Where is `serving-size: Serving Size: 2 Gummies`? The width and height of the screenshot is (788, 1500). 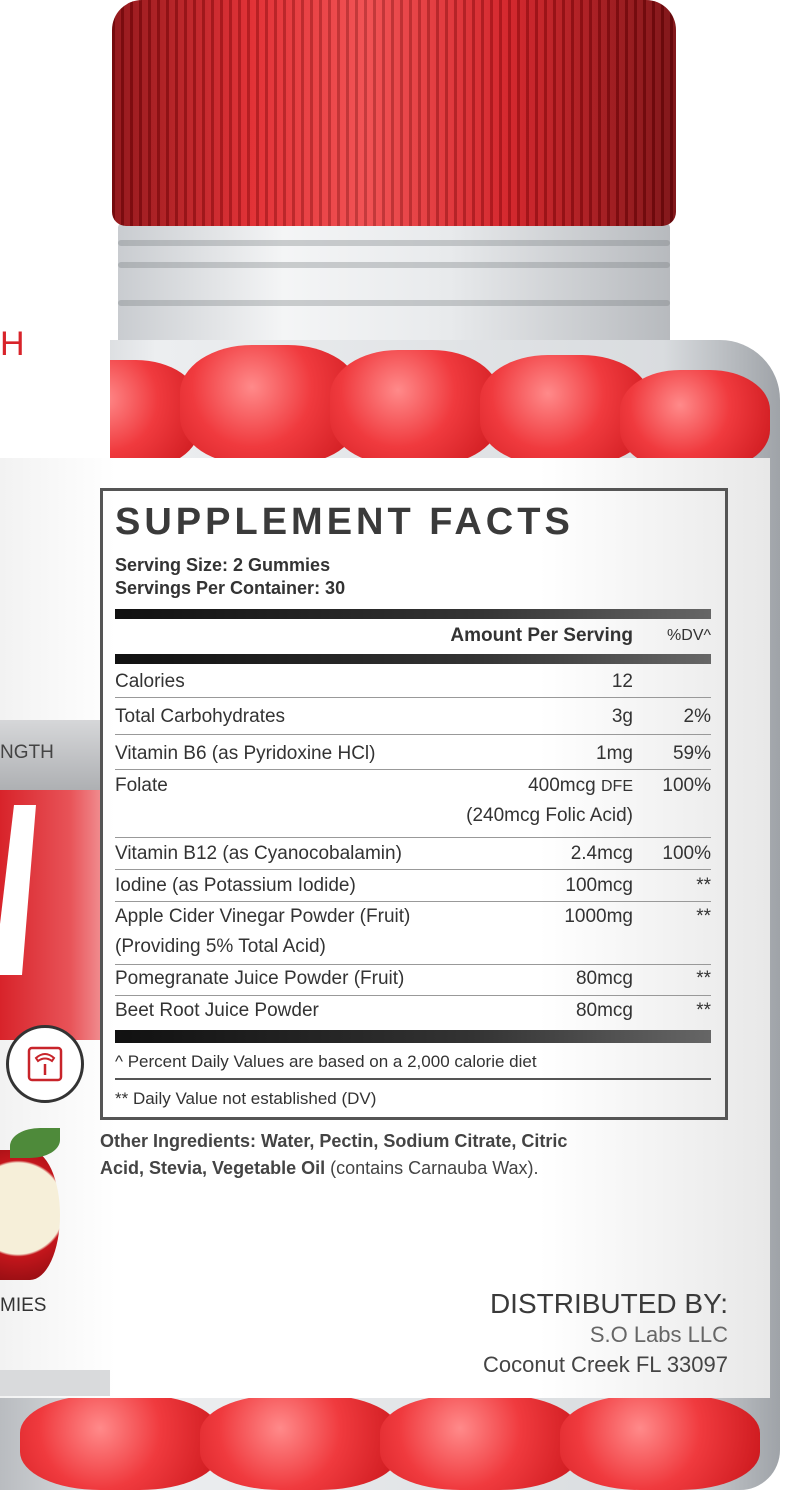 serving-size: Serving Size: 2 Gummies is located at coordinates (223, 565).